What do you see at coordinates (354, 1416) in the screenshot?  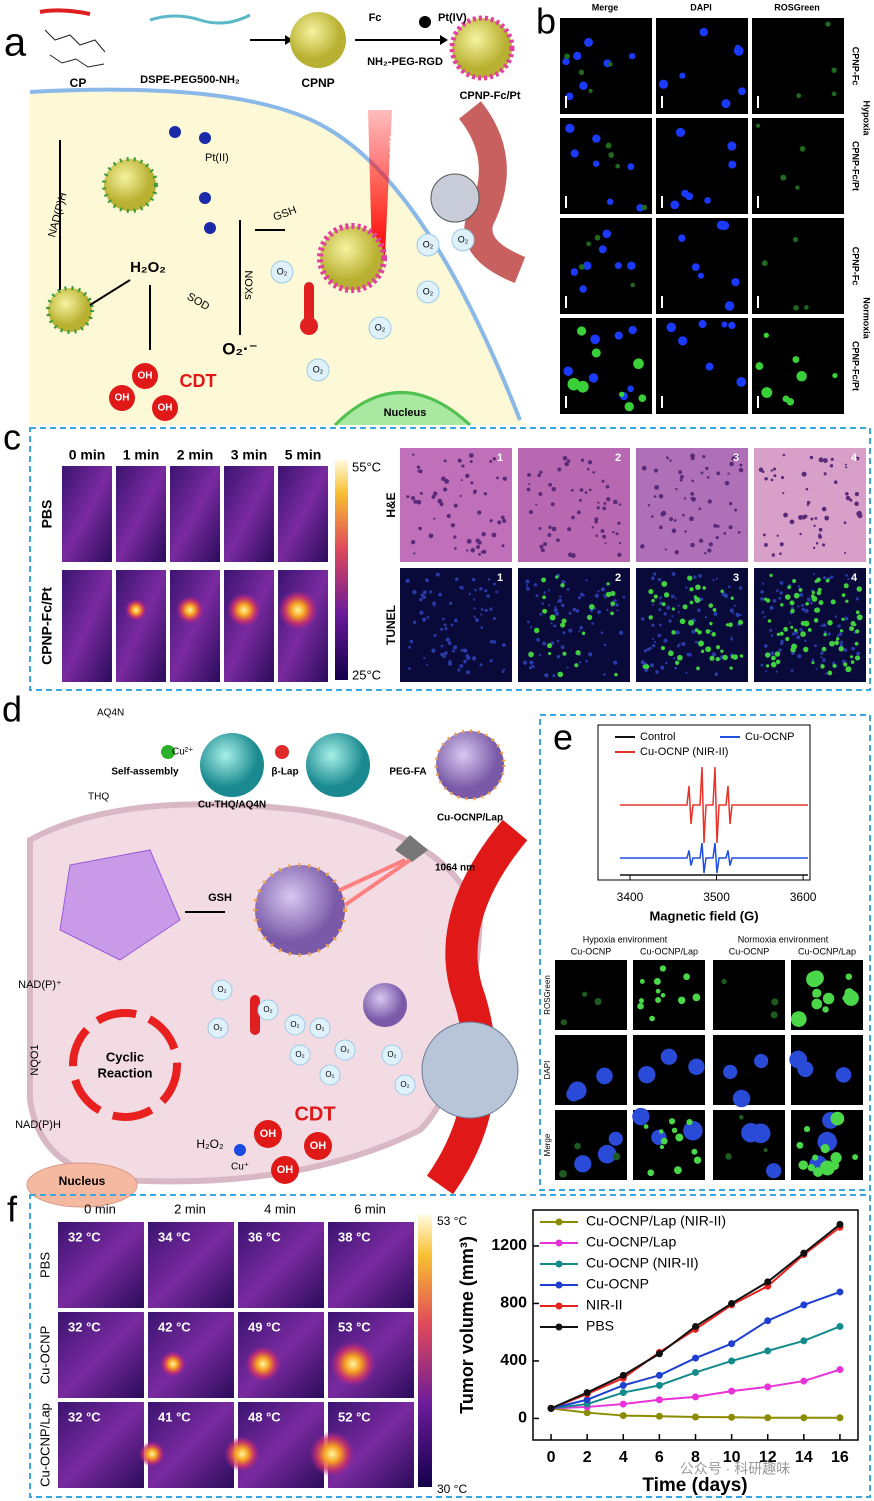 I see `label: 52 °C` at bounding box center [354, 1416].